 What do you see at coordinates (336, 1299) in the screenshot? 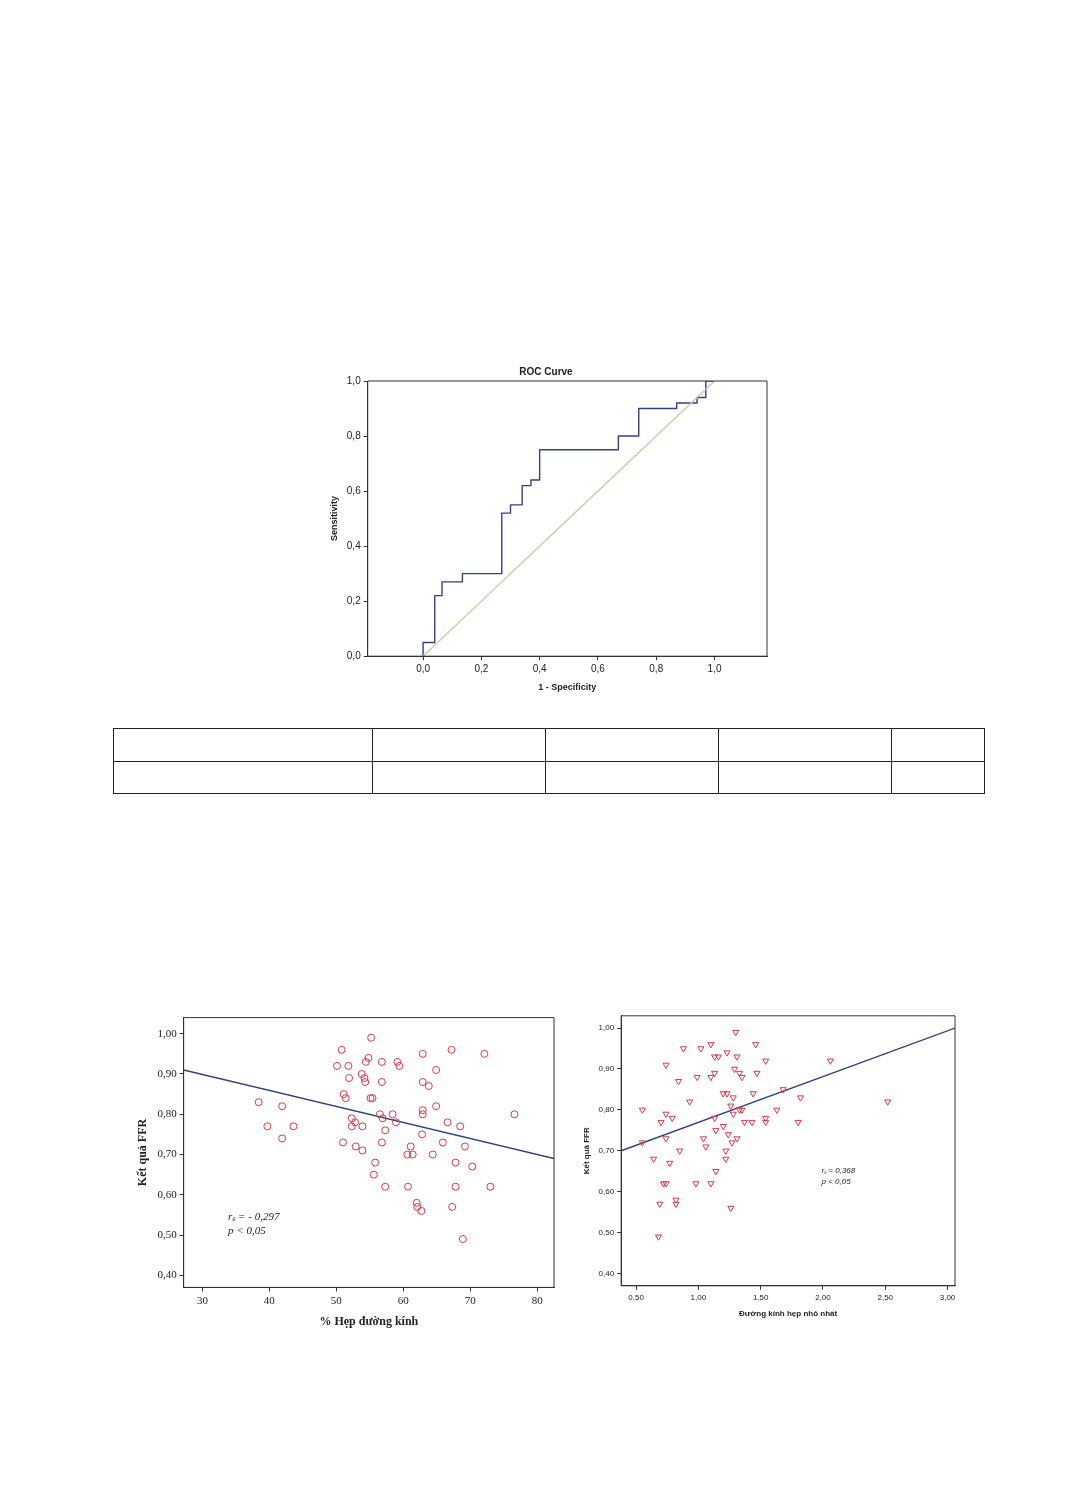
I see `x-tick-label: 50` at bounding box center [336, 1299].